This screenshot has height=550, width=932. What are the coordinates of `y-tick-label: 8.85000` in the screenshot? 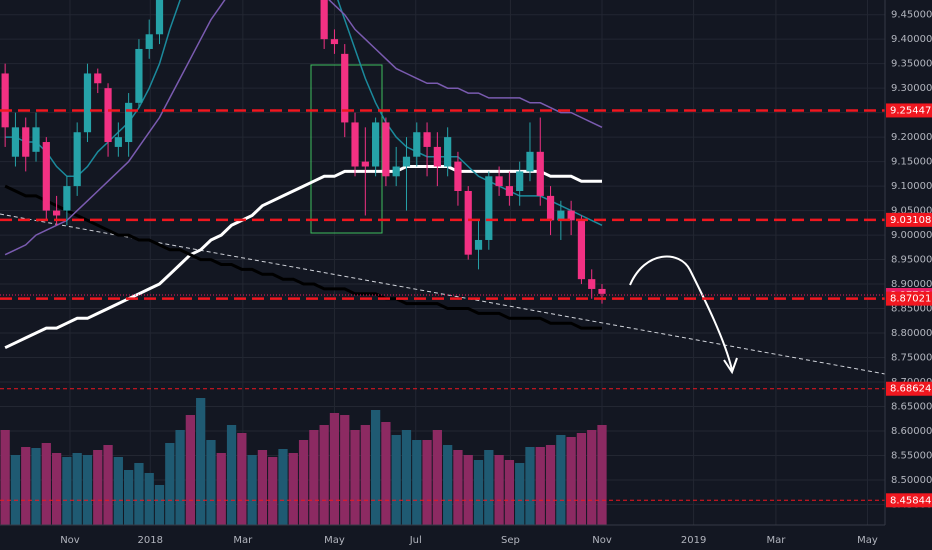 It's located at (911, 309).